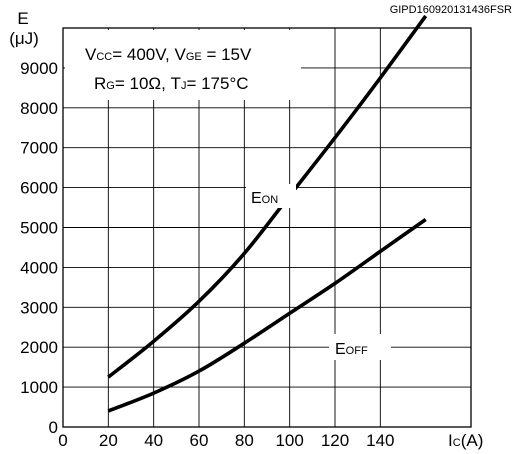 The height and width of the screenshot is (454, 513). What do you see at coordinates (39, 347) in the screenshot?
I see `y-tick-label: 2000` at bounding box center [39, 347].